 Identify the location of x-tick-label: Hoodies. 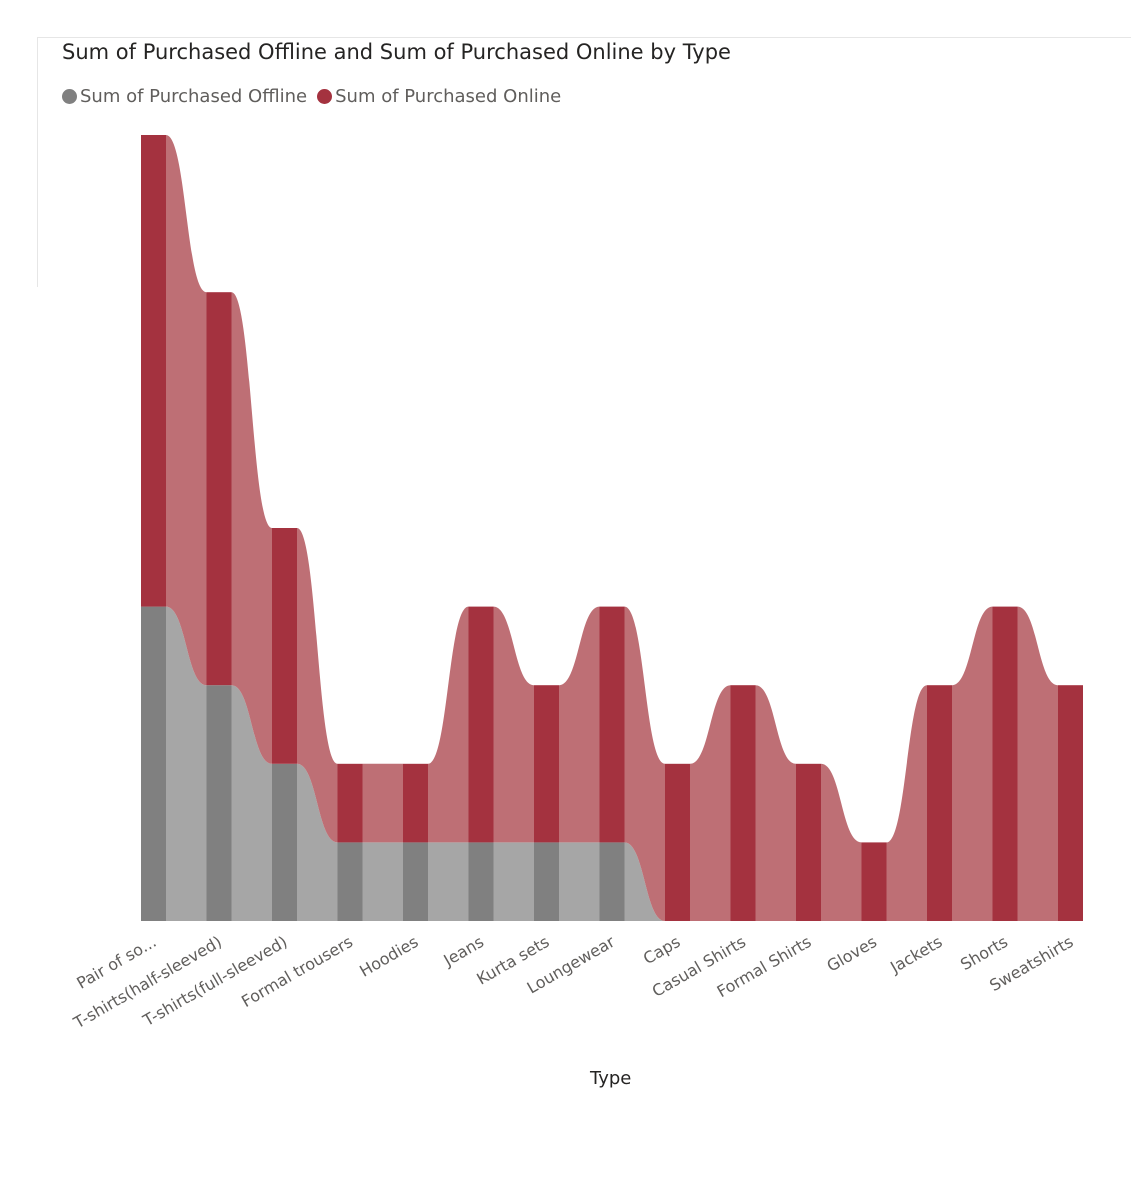
(388, 956).